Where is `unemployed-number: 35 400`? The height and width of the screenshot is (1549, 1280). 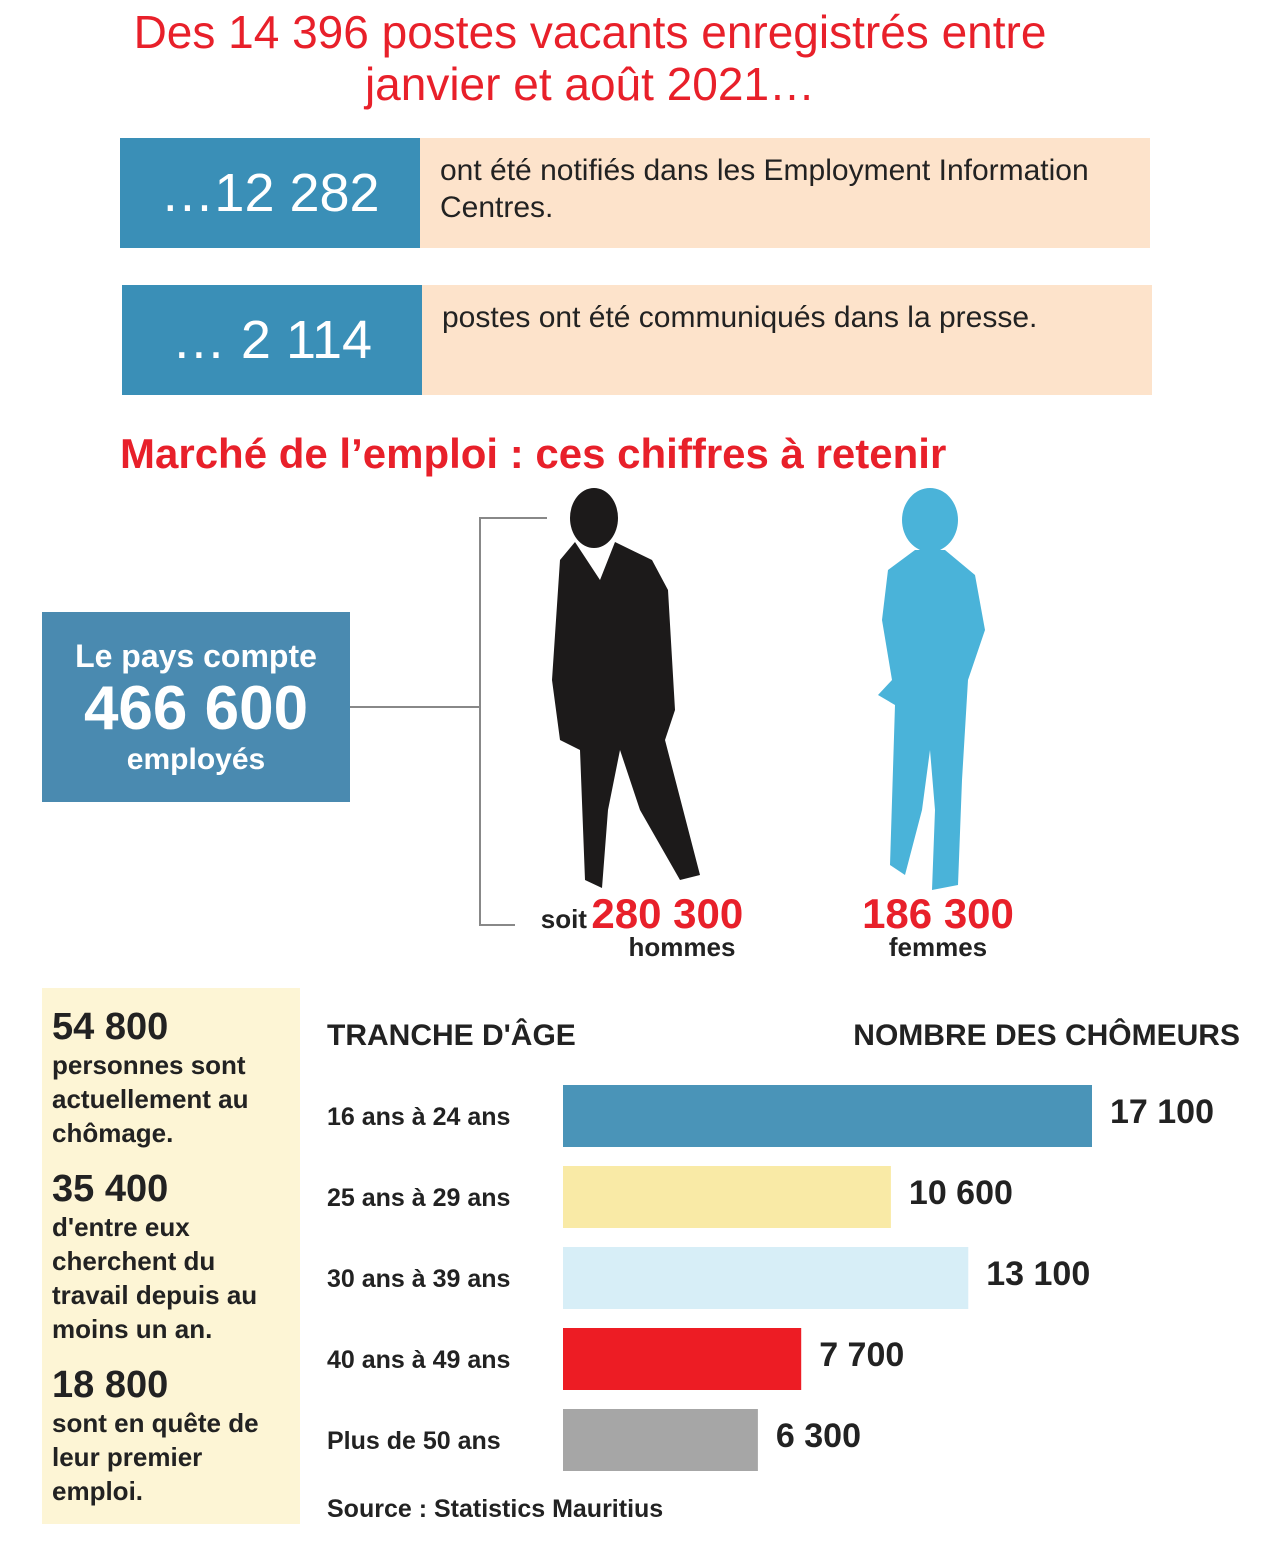
unemployed-number: 35 400 is located at coordinates (110, 1189).